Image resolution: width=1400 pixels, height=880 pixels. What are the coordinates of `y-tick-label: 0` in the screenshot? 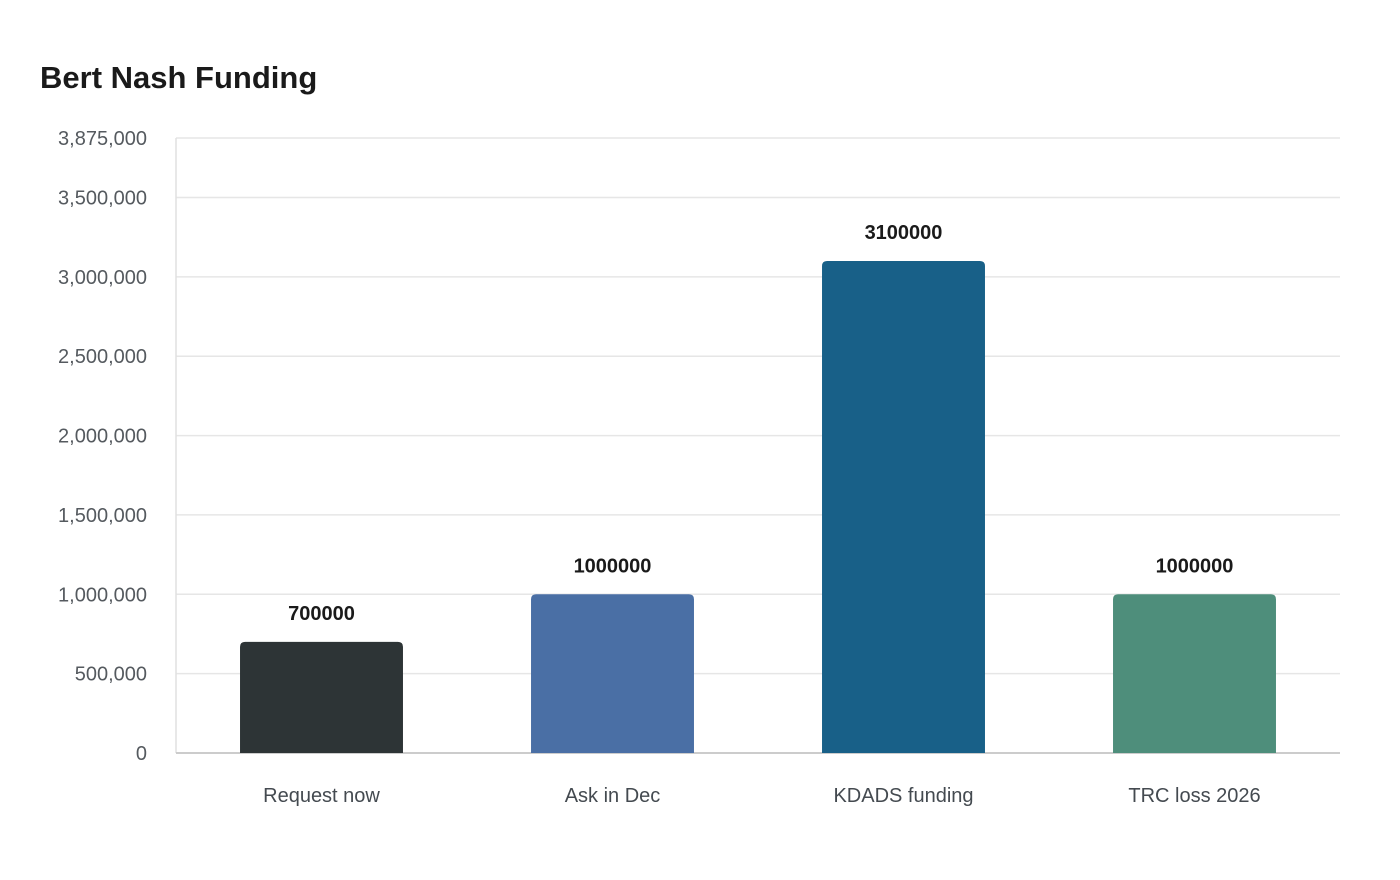 It's located at (141, 754).